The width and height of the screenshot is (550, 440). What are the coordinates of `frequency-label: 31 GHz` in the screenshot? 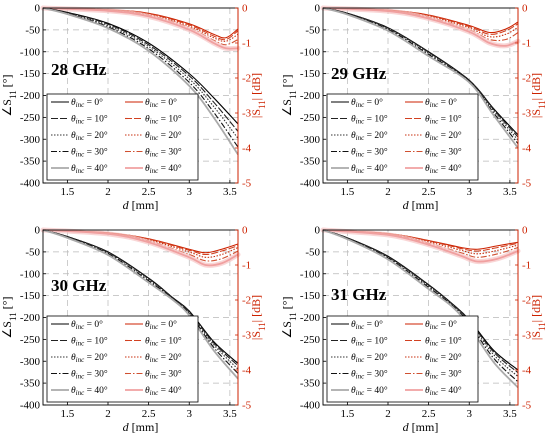 It's located at (359, 294).